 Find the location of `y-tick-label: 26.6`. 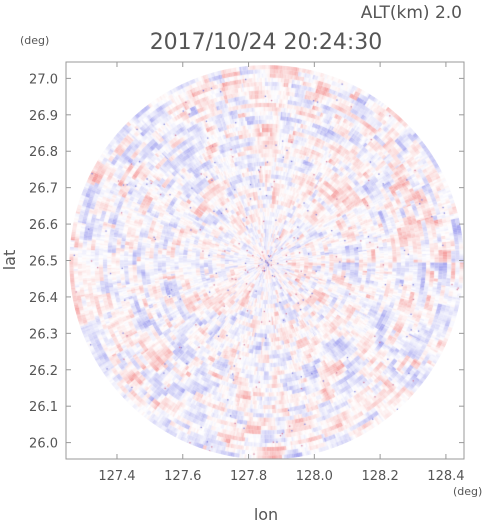

y-tick-label: 26.6 is located at coordinates (43, 225).